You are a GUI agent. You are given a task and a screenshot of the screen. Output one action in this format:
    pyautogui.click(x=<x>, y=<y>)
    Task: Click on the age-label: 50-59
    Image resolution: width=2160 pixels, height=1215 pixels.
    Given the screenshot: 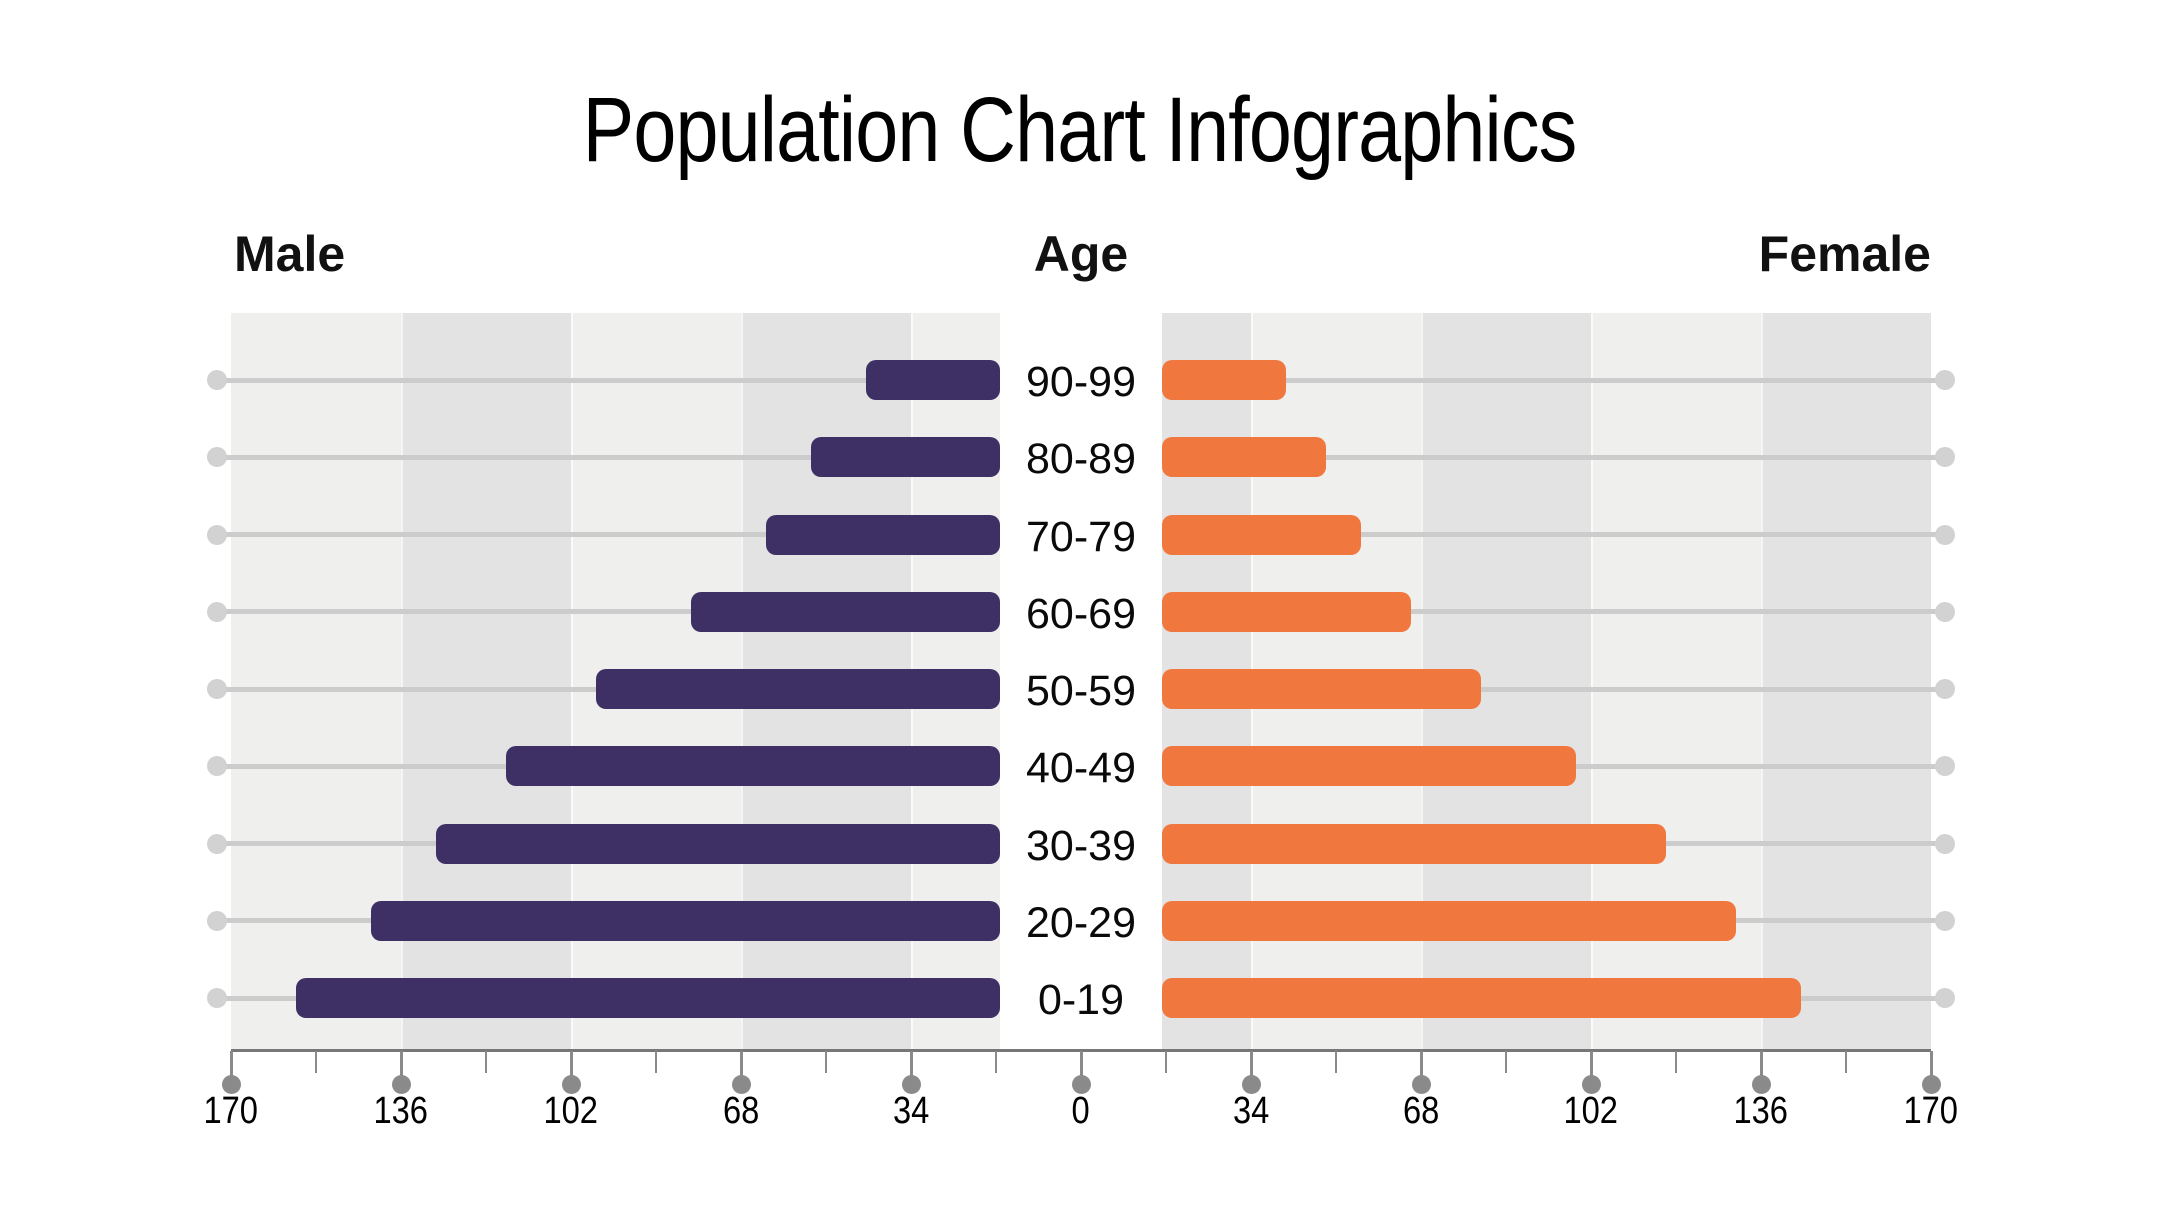 What is the action you would take?
    pyautogui.click(x=1081, y=691)
    